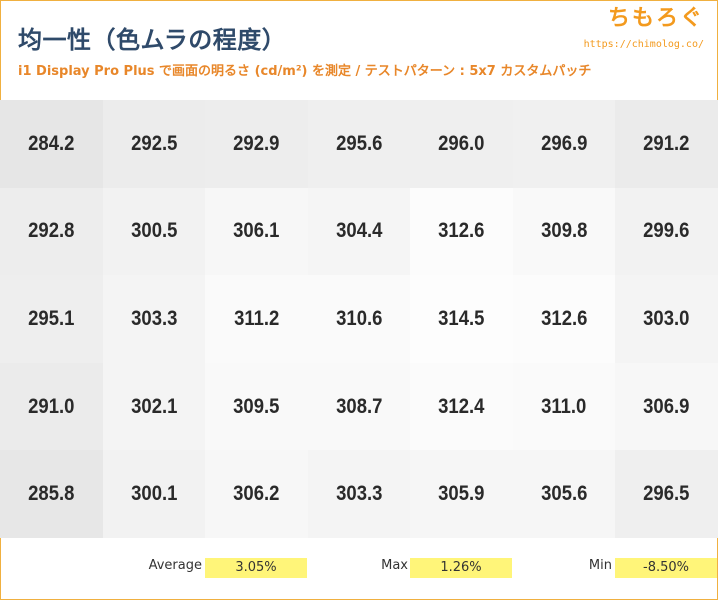  I want to click on heatmap-cell-value: 285.8, so click(51, 494).